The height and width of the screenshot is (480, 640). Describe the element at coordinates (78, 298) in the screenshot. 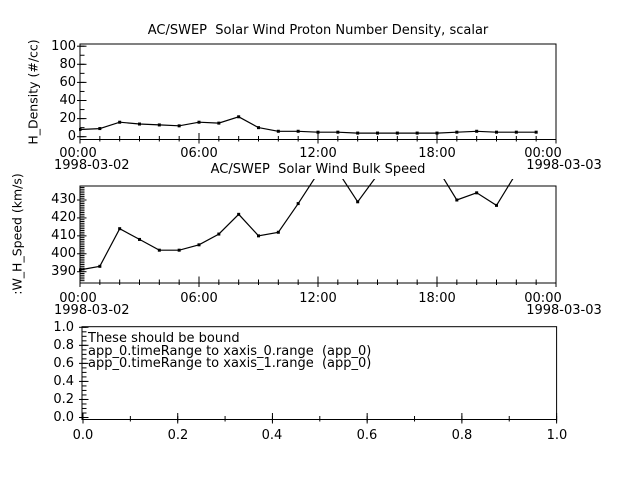

I see `panel2-xtick-0000a: 00:00` at that location.